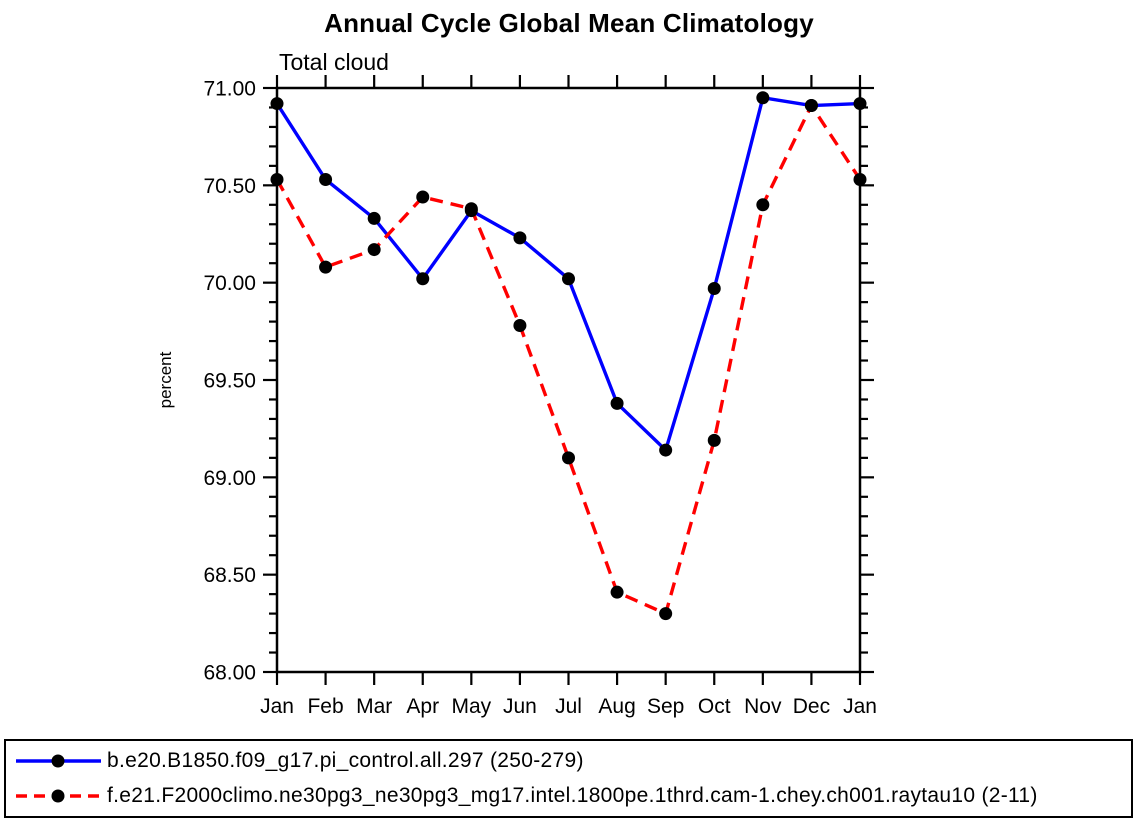 The height and width of the screenshot is (822, 1138). Describe the element at coordinates (714, 706) in the screenshot. I see `x-tick-label: Oct` at that location.